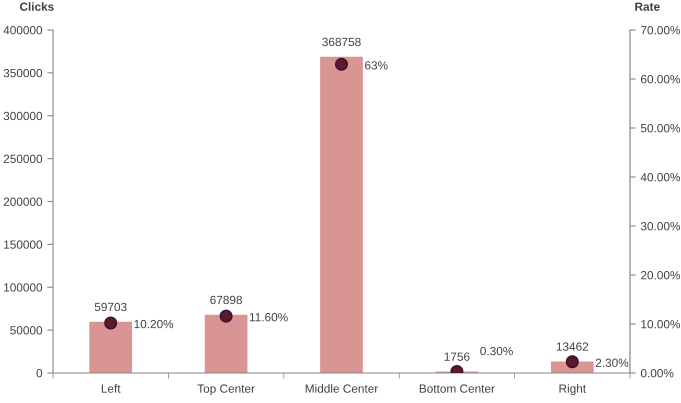  What do you see at coordinates (572, 390) in the screenshot?
I see `x-tick-label: Right` at bounding box center [572, 390].